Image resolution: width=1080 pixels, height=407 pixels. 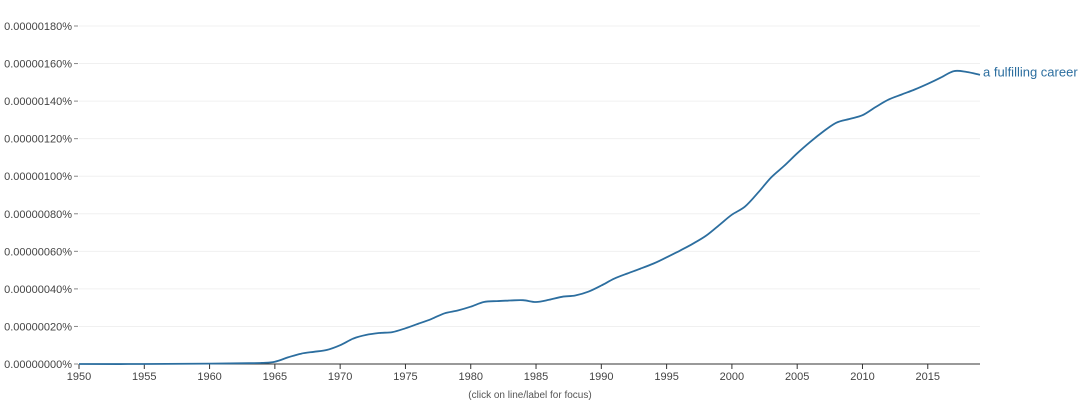 What do you see at coordinates (38, 252) in the screenshot?
I see `y-tick-label: 0.00000060%` at bounding box center [38, 252].